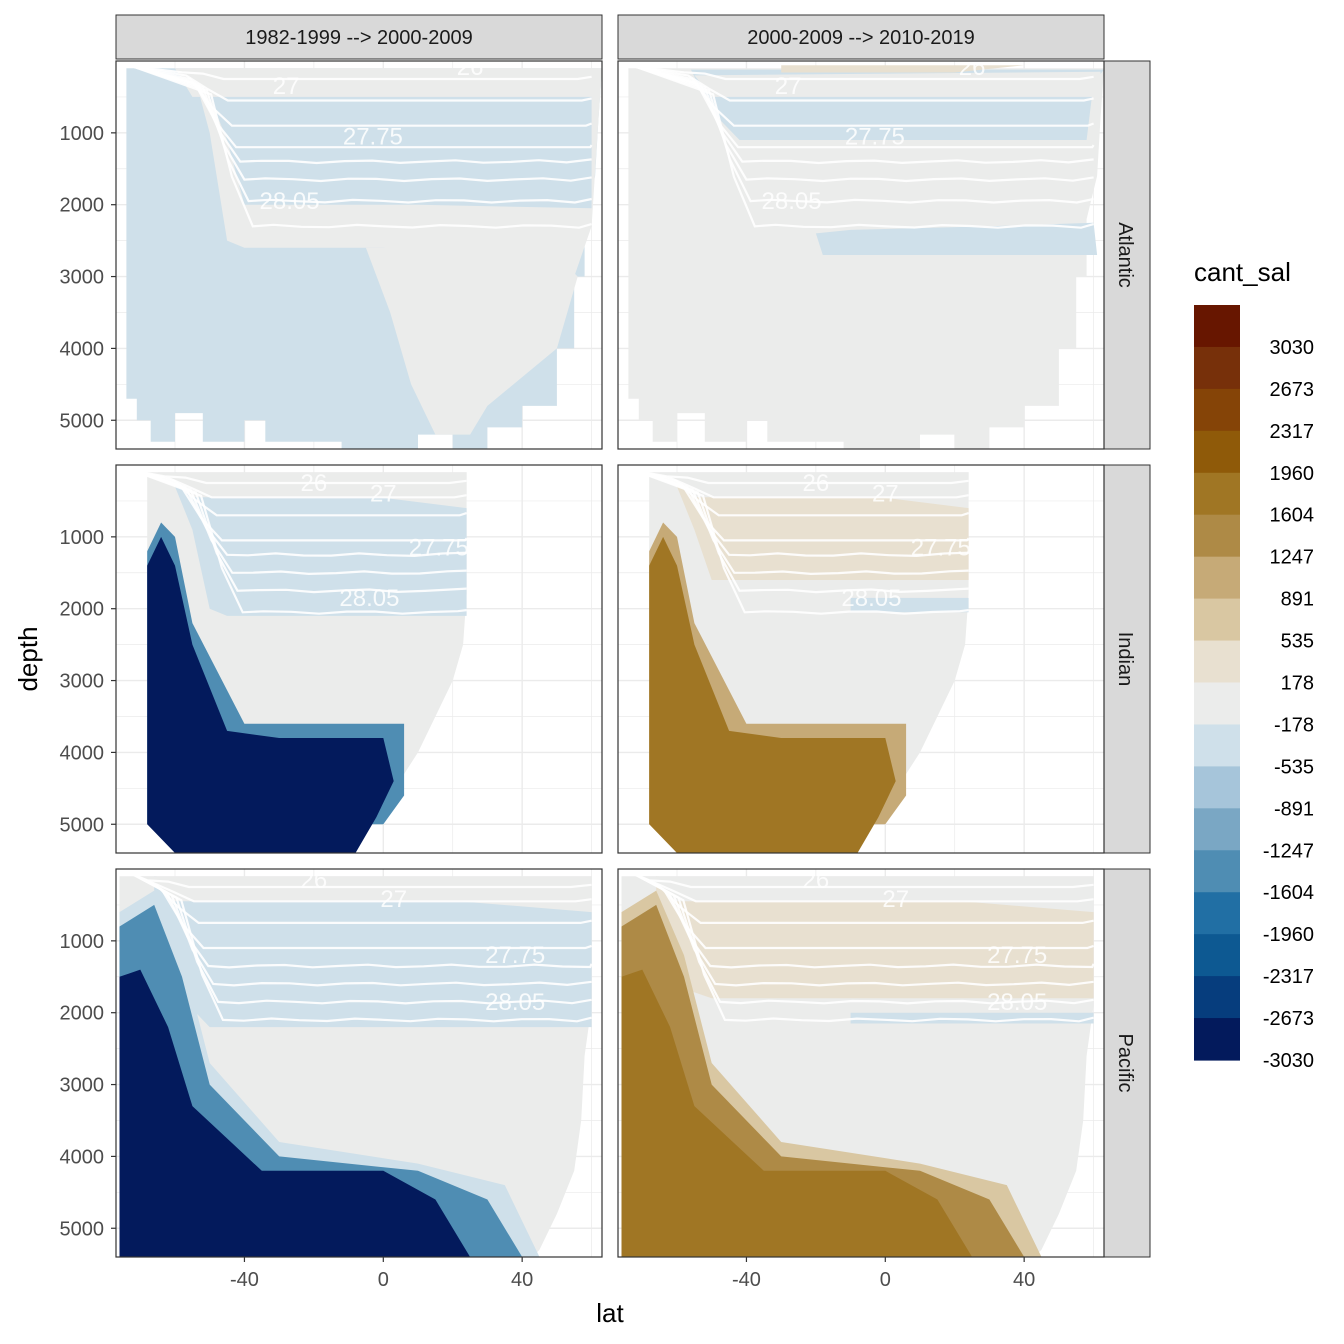 This screenshot has width=1344, height=1344. I want to click on panel-indian-col2: 26 27 27.75 28.05, so click(861, 659).